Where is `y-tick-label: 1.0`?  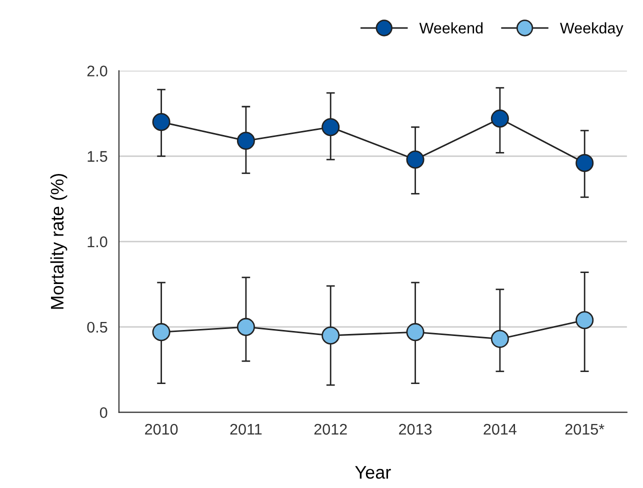 y-tick-label: 1.0 is located at coordinates (98, 242).